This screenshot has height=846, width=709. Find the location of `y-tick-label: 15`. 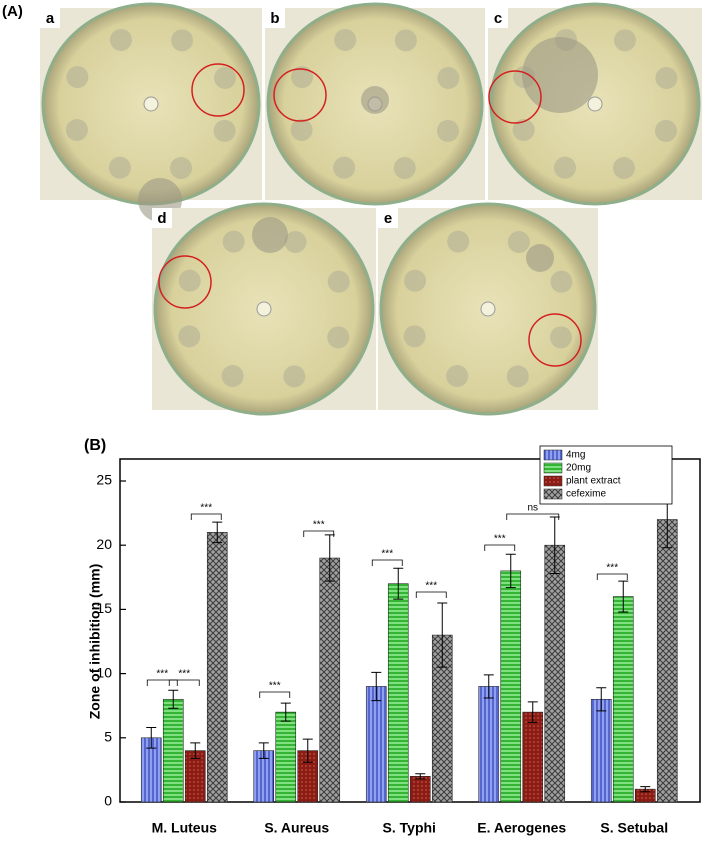

y-tick-label: 15 is located at coordinates (104, 608).